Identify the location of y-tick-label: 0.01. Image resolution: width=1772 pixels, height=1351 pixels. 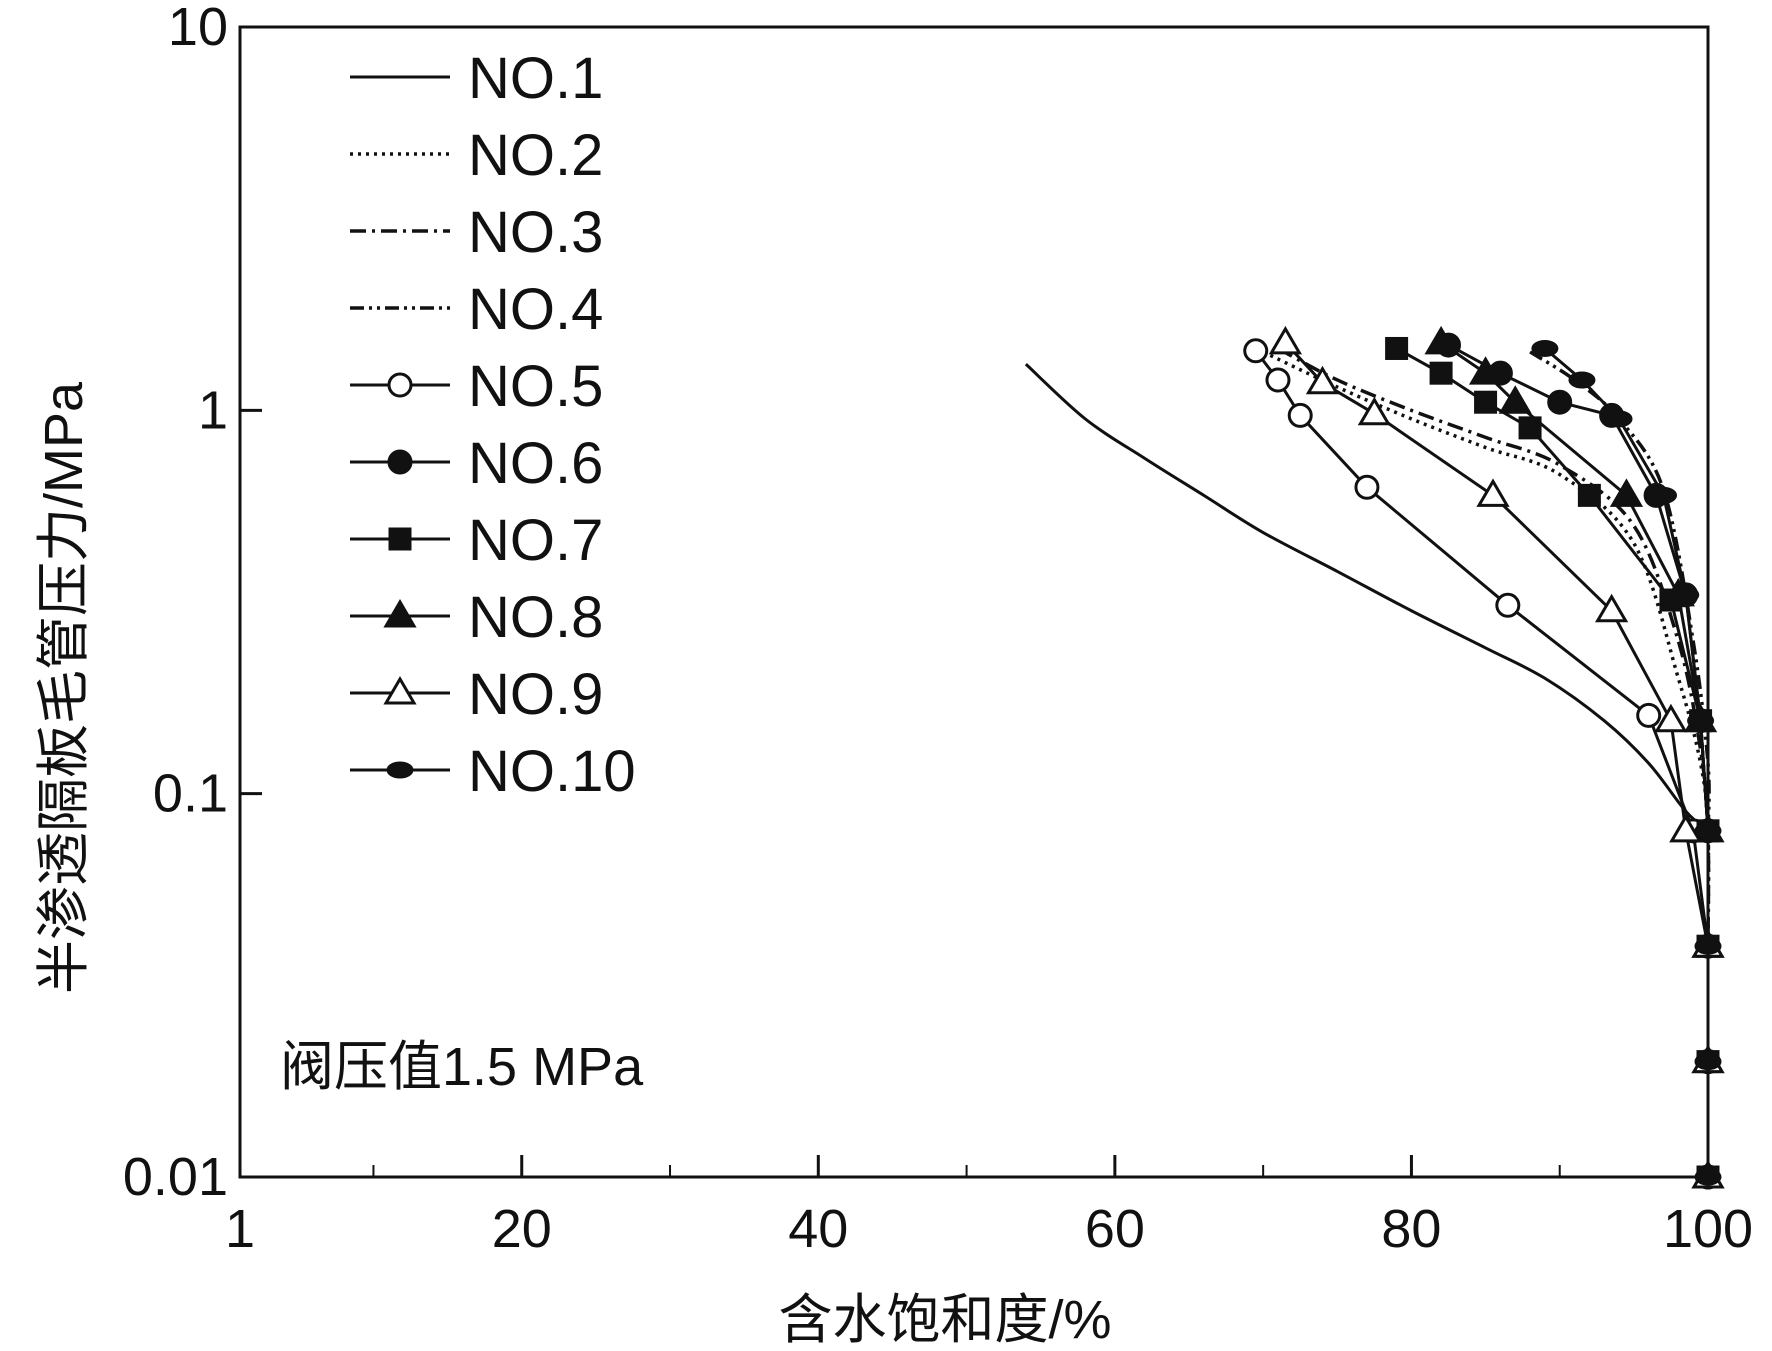
(175, 1177).